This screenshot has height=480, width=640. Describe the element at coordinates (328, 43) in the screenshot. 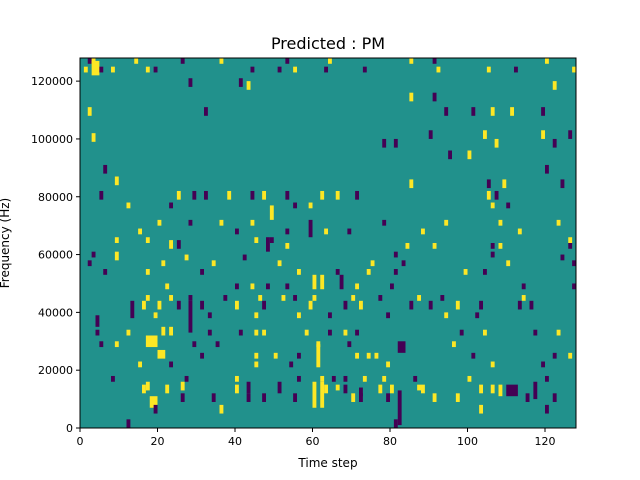

I see `chart-title: Predicted : PM` at that location.